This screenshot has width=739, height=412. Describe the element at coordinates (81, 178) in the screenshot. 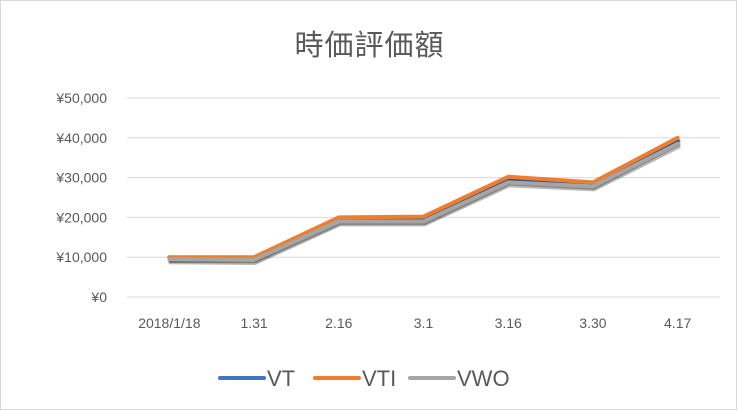

I see `y-tick-label: ¥30,000` at that location.